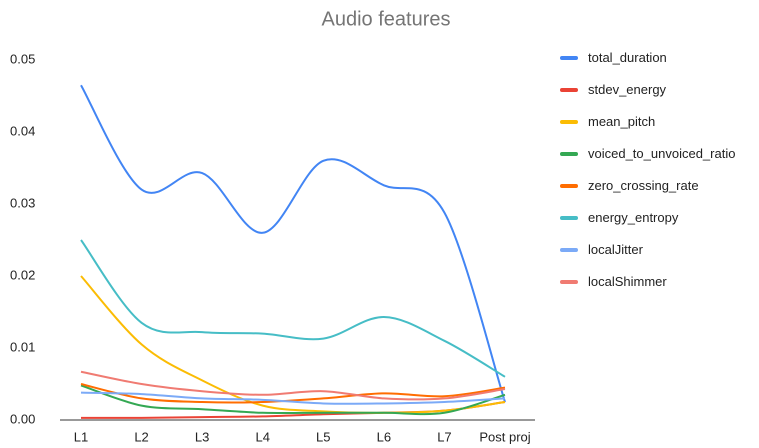  I want to click on y-tick-label: 0.01, so click(22, 346).